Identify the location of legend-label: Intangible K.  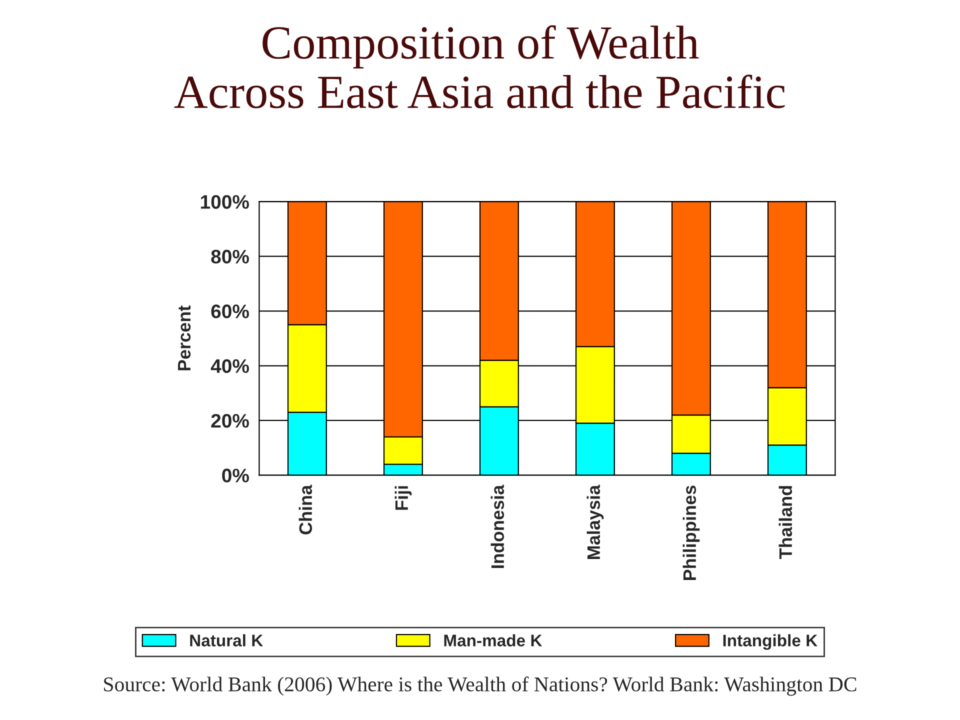
(770, 642).